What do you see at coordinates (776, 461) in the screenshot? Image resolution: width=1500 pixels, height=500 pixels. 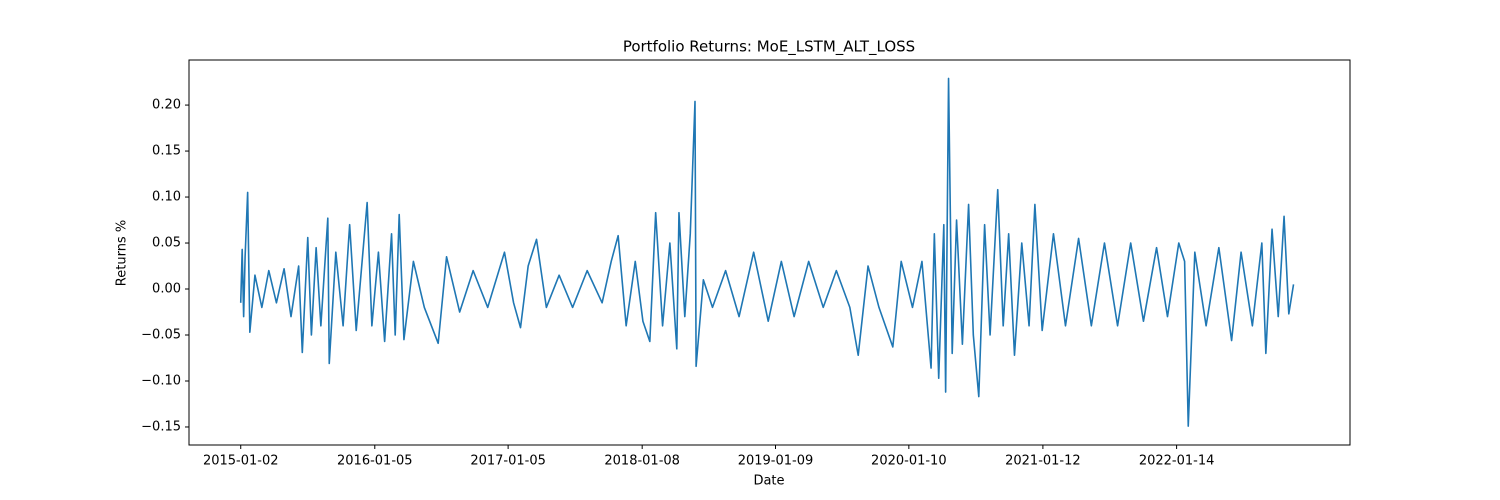 I see `x-tick-label: 2019-01-09` at bounding box center [776, 461].